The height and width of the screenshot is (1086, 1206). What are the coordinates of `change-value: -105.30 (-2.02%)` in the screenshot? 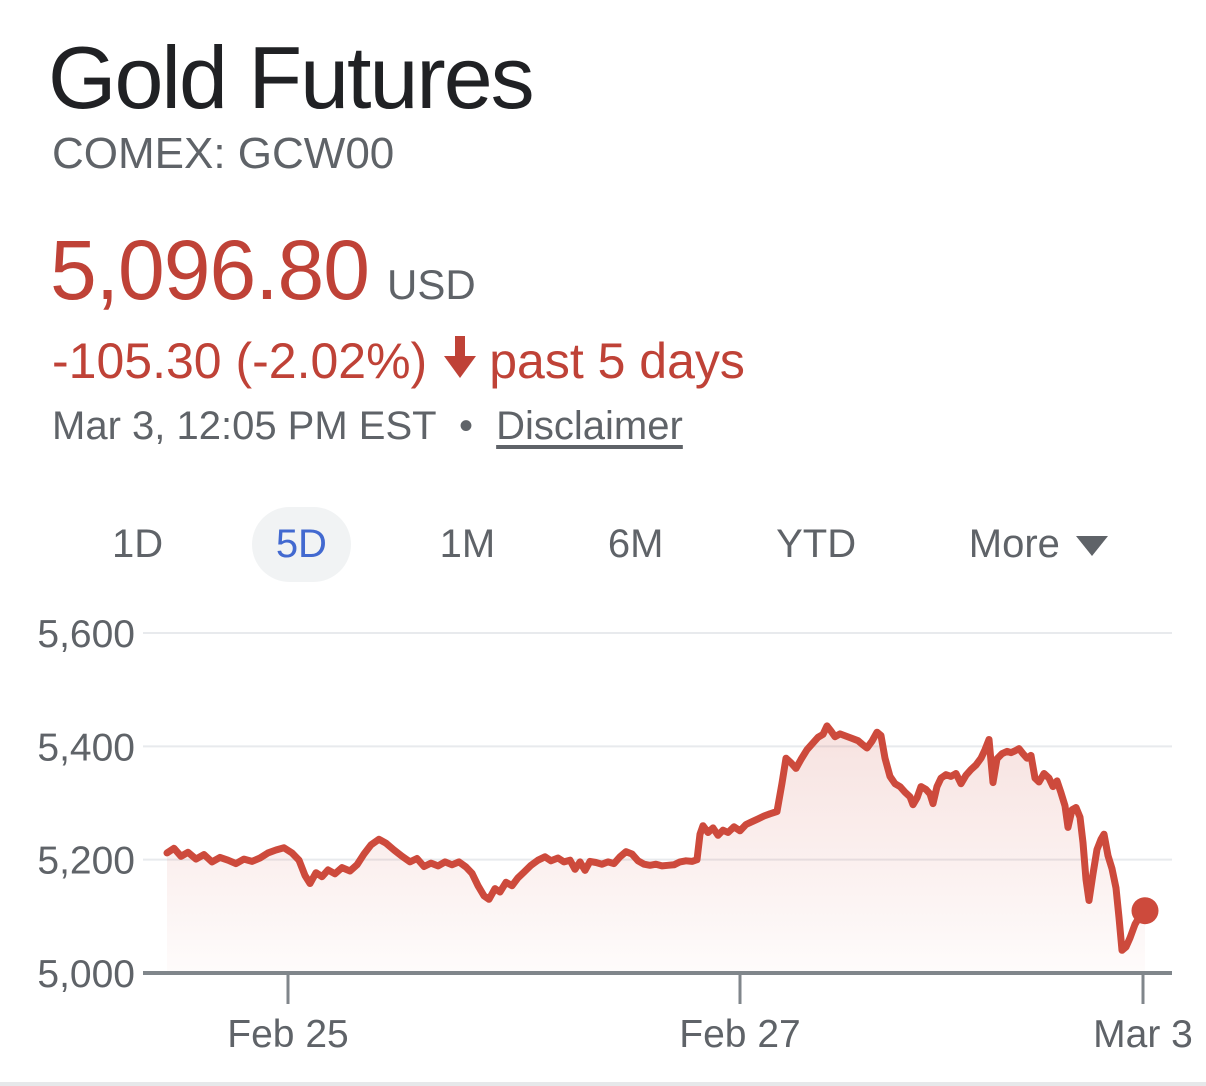 It's located at (240, 361).